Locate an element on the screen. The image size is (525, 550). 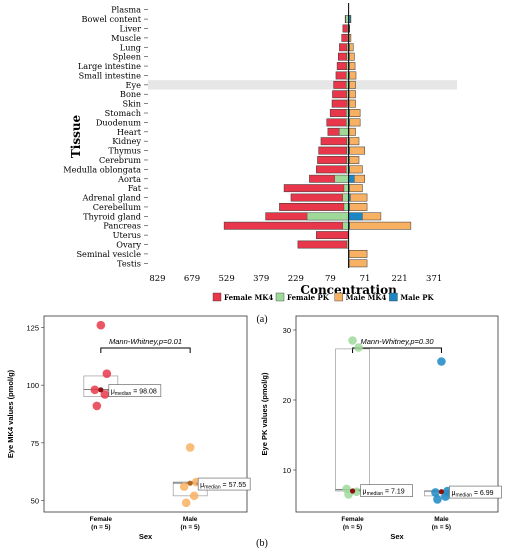
caption-b: (b) is located at coordinates (262, 543).